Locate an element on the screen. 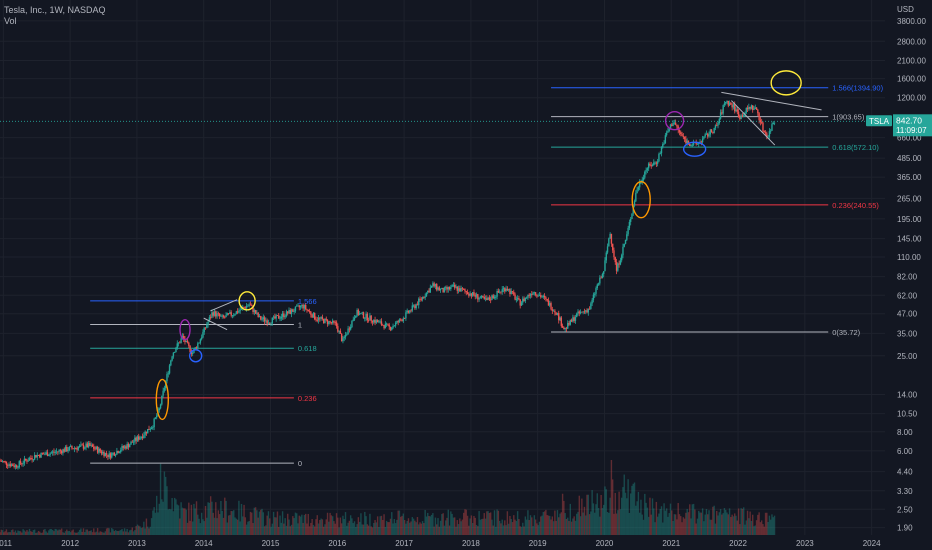 The image size is (932, 550). x-tick-label: 2014 is located at coordinates (204, 543).